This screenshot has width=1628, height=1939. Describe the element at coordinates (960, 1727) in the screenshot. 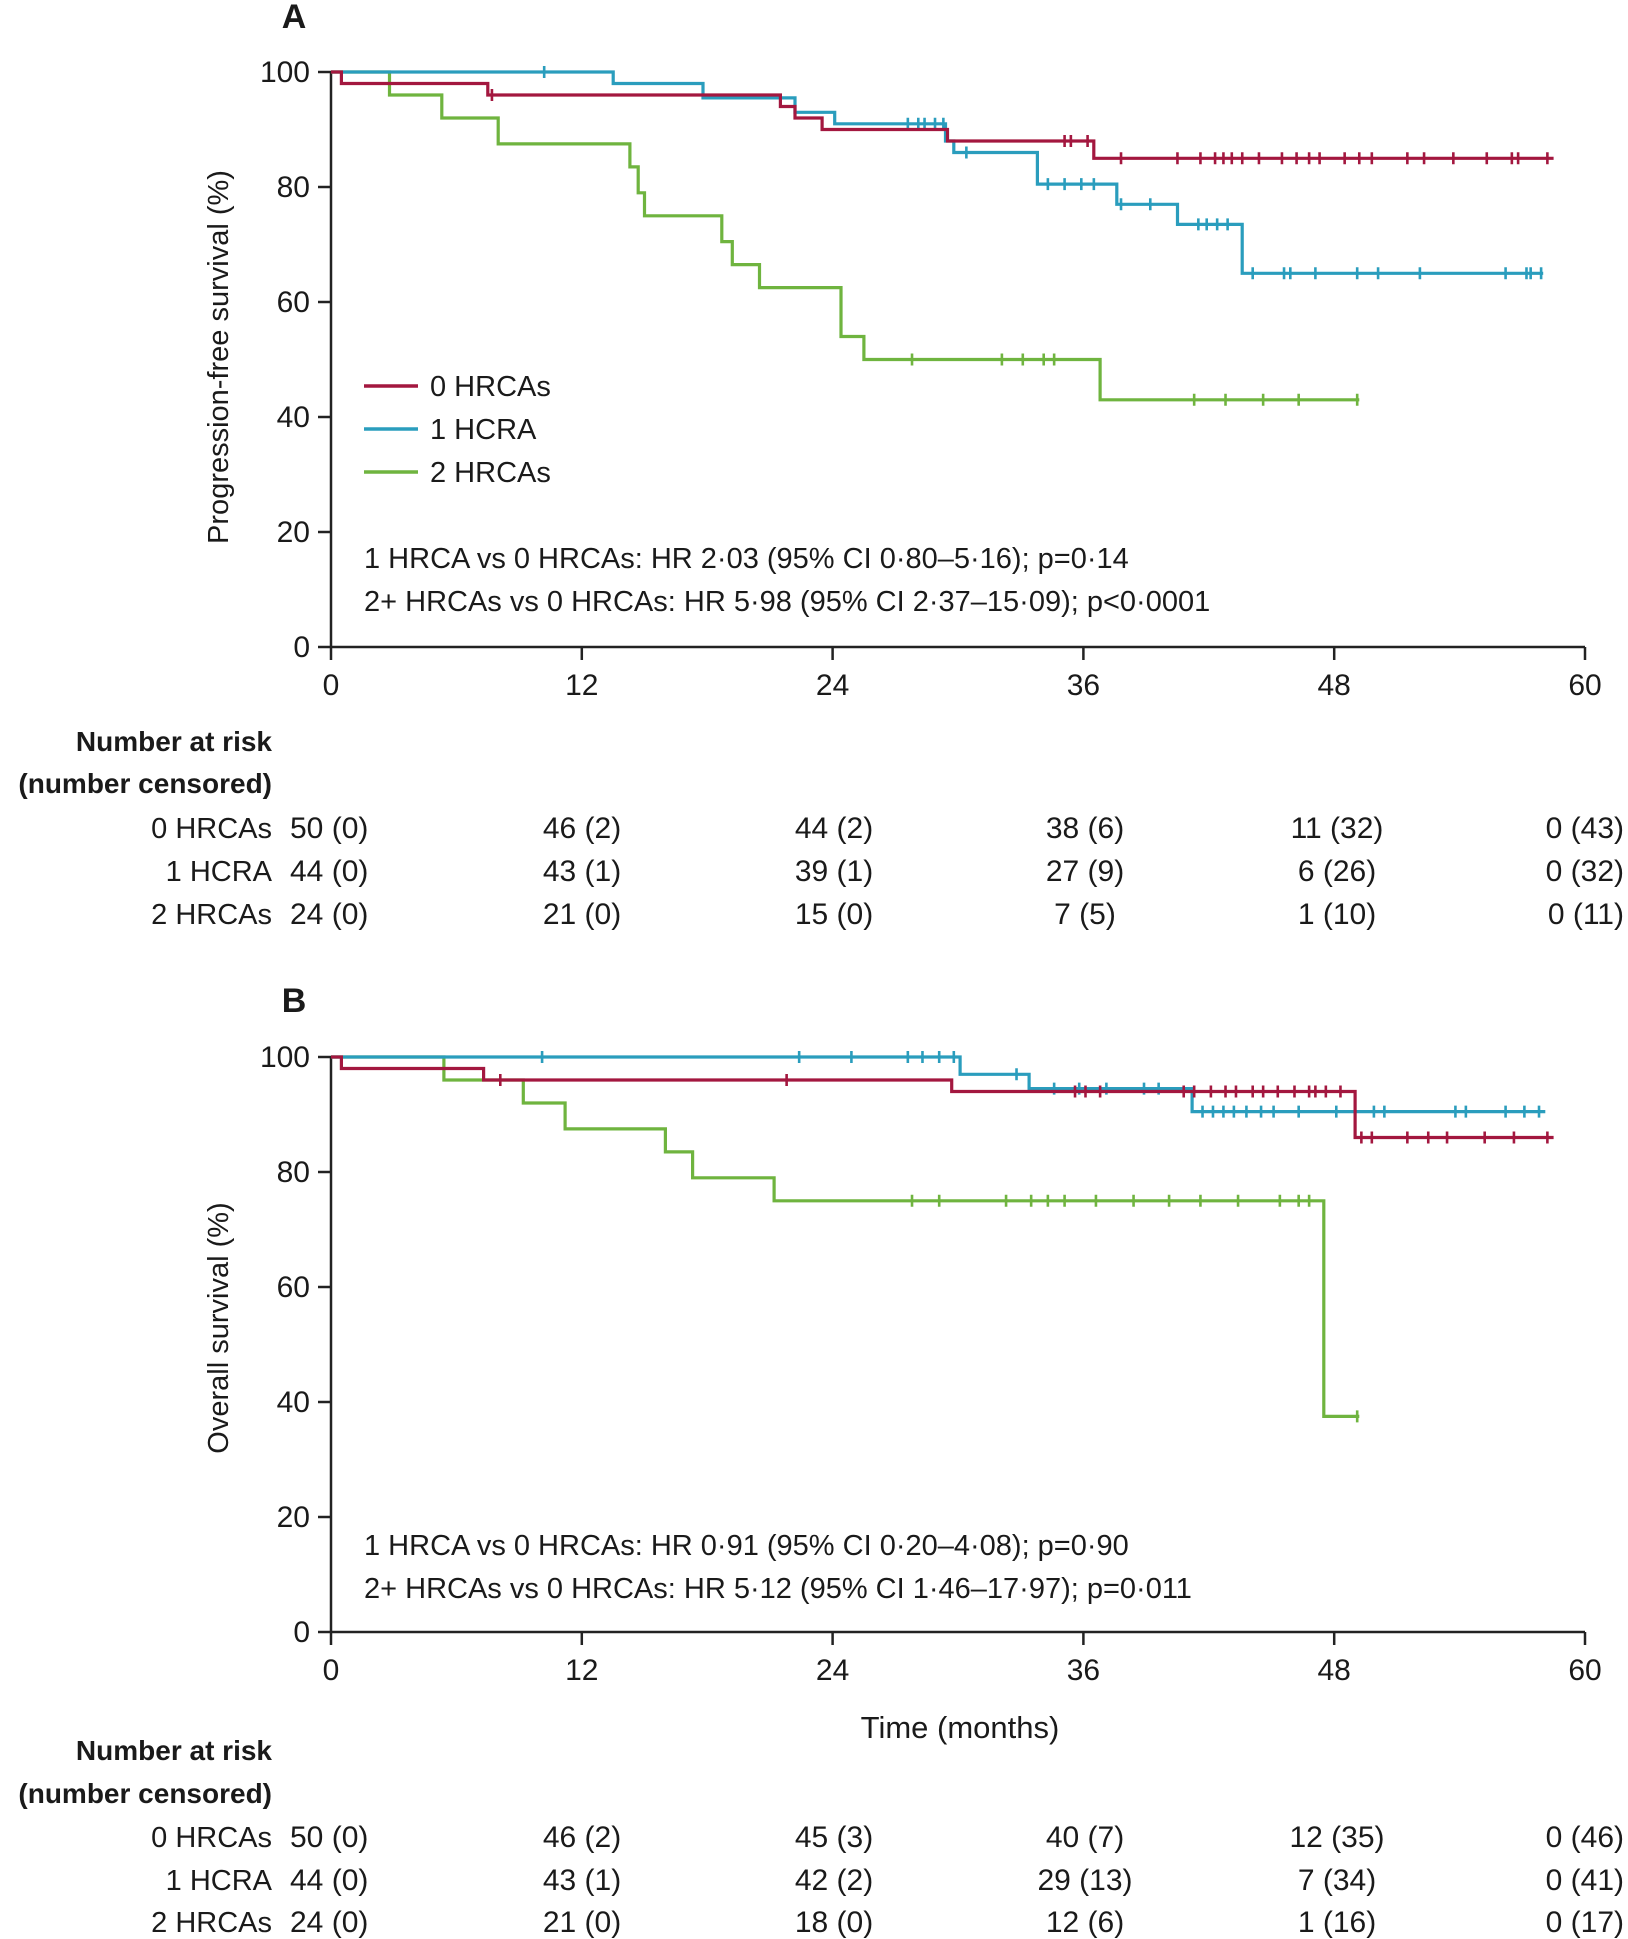

I see `x-axis-label: Time (months)` at that location.